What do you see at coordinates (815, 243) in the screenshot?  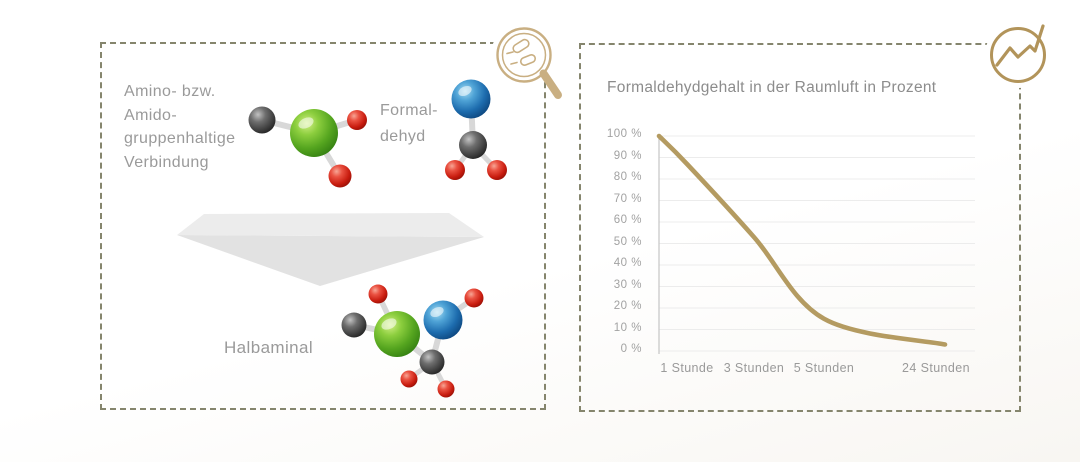 I see `chart-canvas` at bounding box center [815, 243].